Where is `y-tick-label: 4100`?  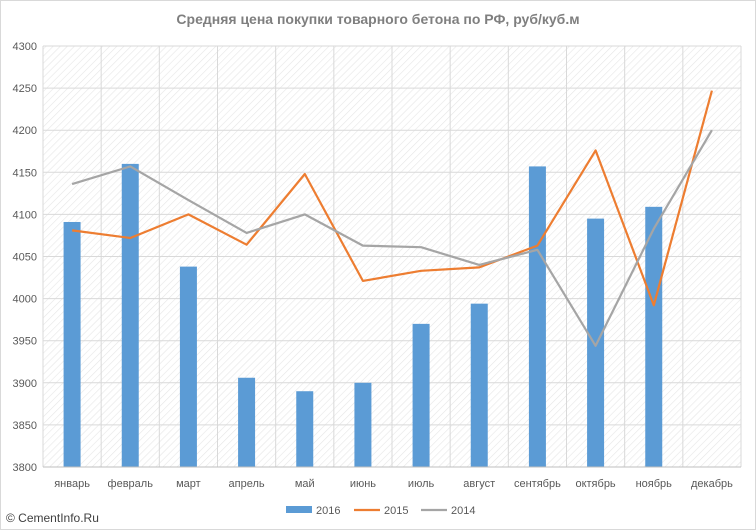
y-tick-label: 4100 is located at coordinates (25, 215).